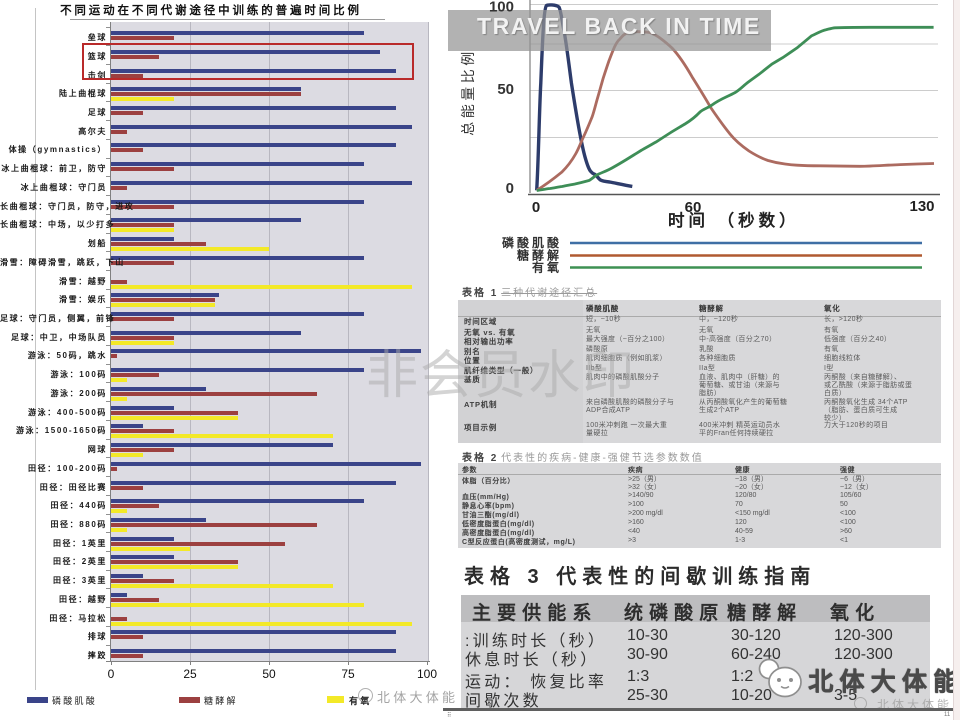  What do you see at coordinates (532, 242) in the screenshot?
I see `svg-text: 磷酸肌酸` at bounding box center [532, 242].